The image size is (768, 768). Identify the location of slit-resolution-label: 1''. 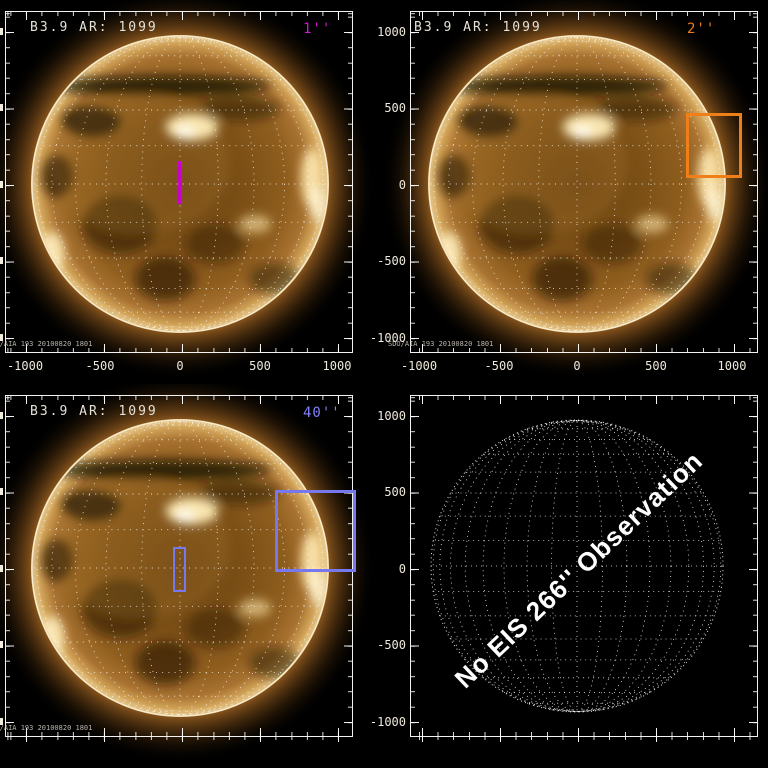
(317, 29).